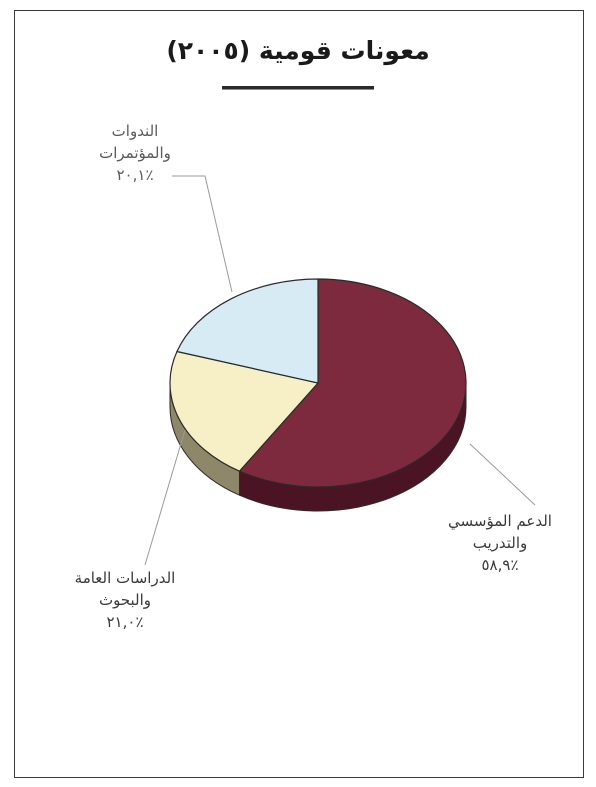 This screenshot has width=596, height=787. What do you see at coordinates (165, 497) in the screenshot?
I see `leader-line-studies` at bounding box center [165, 497].